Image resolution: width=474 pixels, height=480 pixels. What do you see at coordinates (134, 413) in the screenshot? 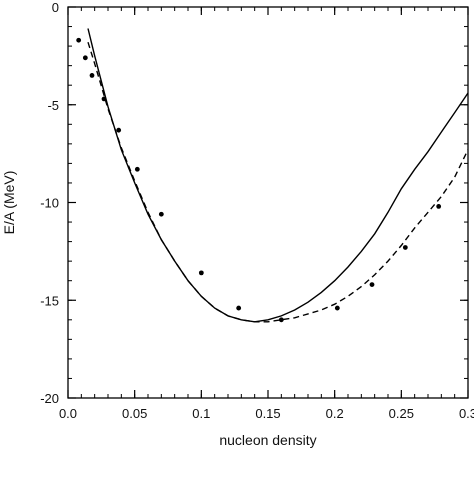
I see `x-tick-label: 0.05` at bounding box center [134, 413].